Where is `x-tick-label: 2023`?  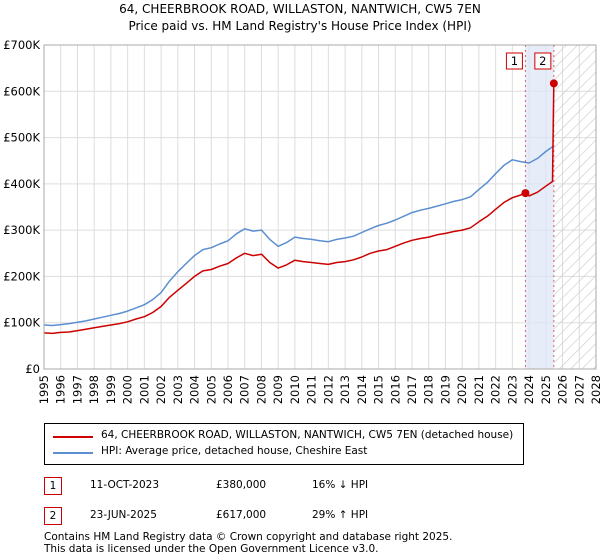
x-tick-label: 2023 is located at coordinates (512, 389).